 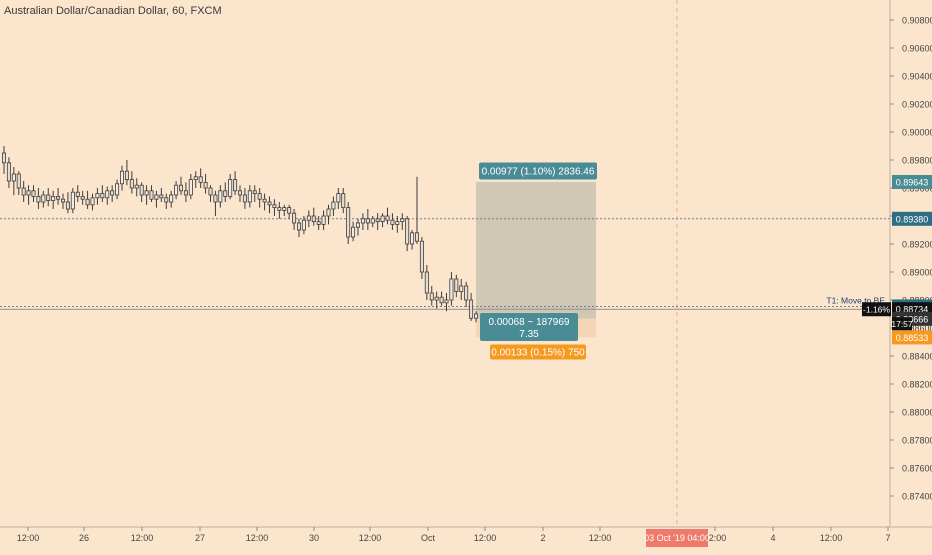 What do you see at coordinates (917, 49) in the screenshot?
I see `price-axis-tick-label: 0.90600` at bounding box center [917, 49].